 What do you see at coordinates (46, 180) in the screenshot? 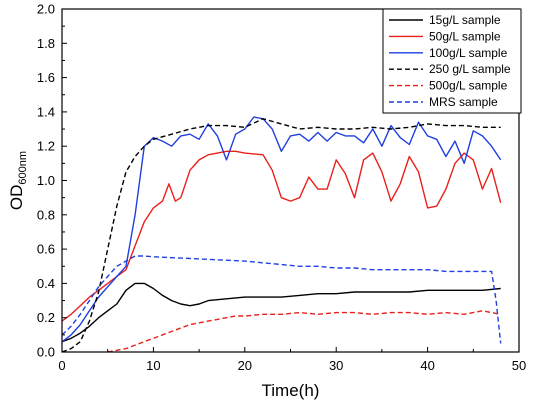
I see `y-tick-label: 1.0` at bounding box center [46, 180].